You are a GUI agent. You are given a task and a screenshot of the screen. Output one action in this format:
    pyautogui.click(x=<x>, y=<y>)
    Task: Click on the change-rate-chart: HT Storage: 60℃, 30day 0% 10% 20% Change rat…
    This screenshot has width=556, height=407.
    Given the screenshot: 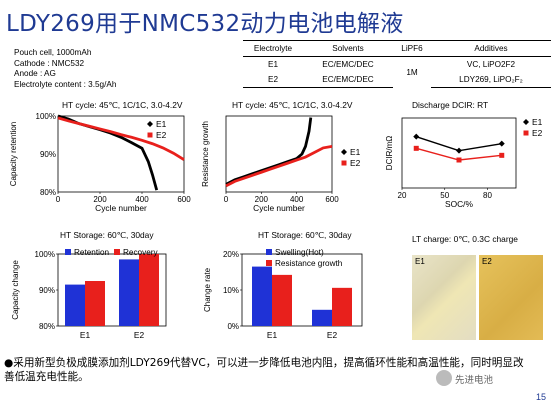 What is the action you would take?
    pyautogui.click(x=283, y=285)
    